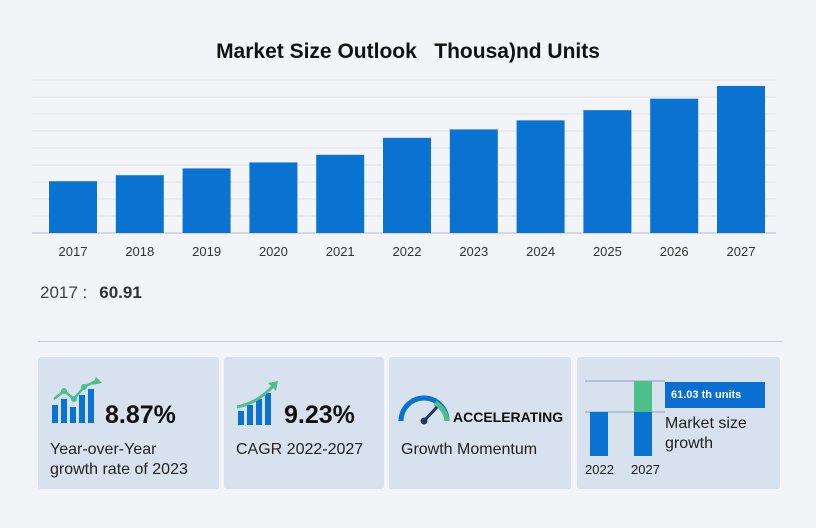 The width and height of the screenshot is (816, 528). What do you see at coordinates (689, 443) in the screenshot?
I see `market-label-2: growth` at bounding box center [689, 443].